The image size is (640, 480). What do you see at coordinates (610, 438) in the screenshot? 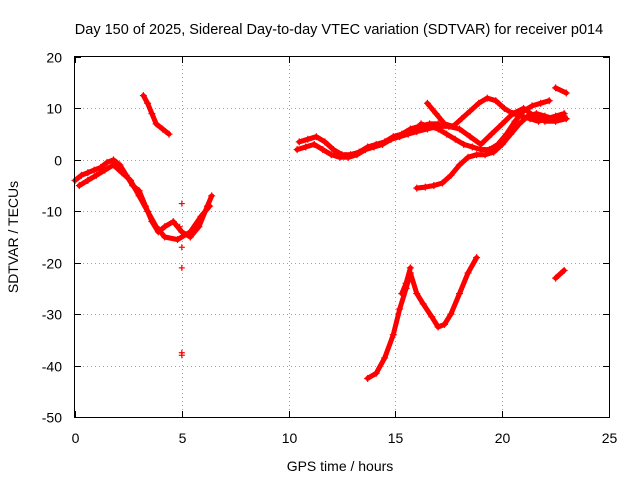
I see `x-tick-label: 25` at bounding box center [610, 438].